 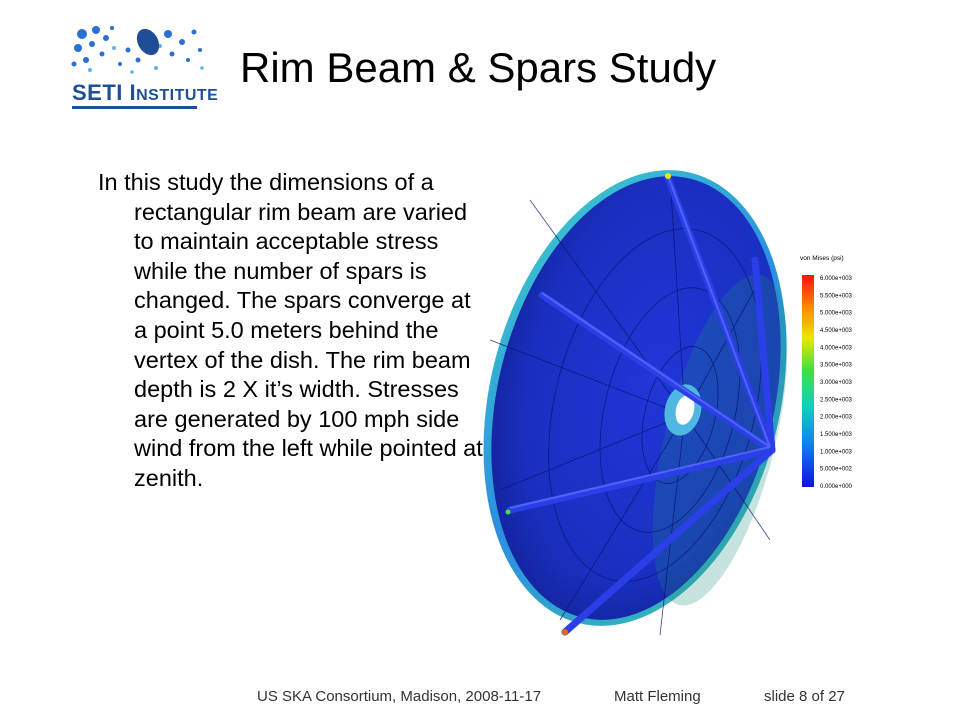 I want to click on legend-colorbar, so click(x=808, y=381).